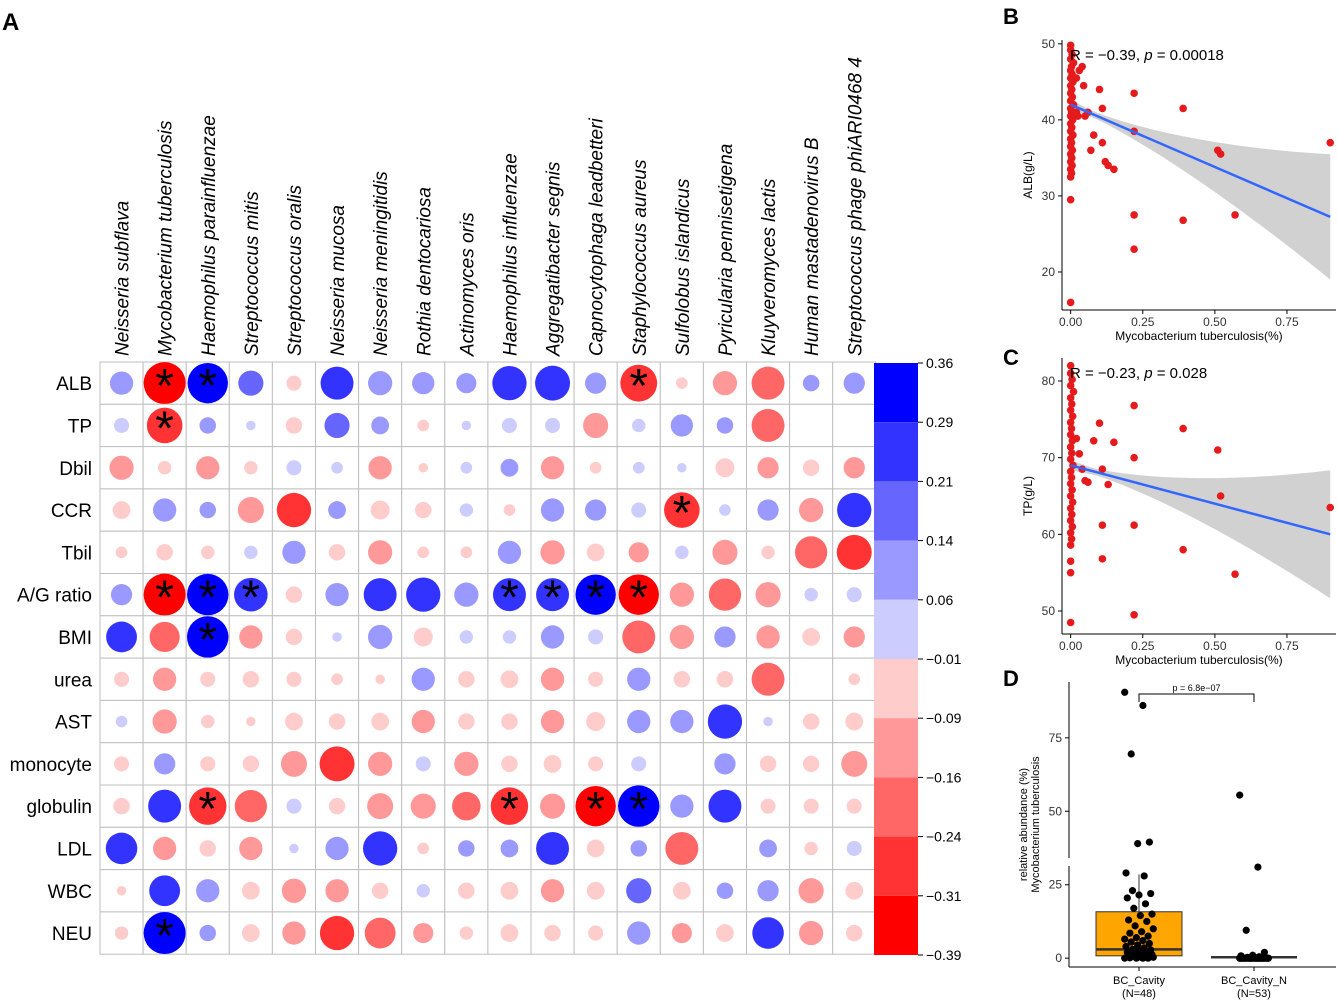 The height and width of the screenshot is (1002, 1338). I want to click on corr-dot-wbc-capnocytophaga-leadbetteri, so click(595, 890).